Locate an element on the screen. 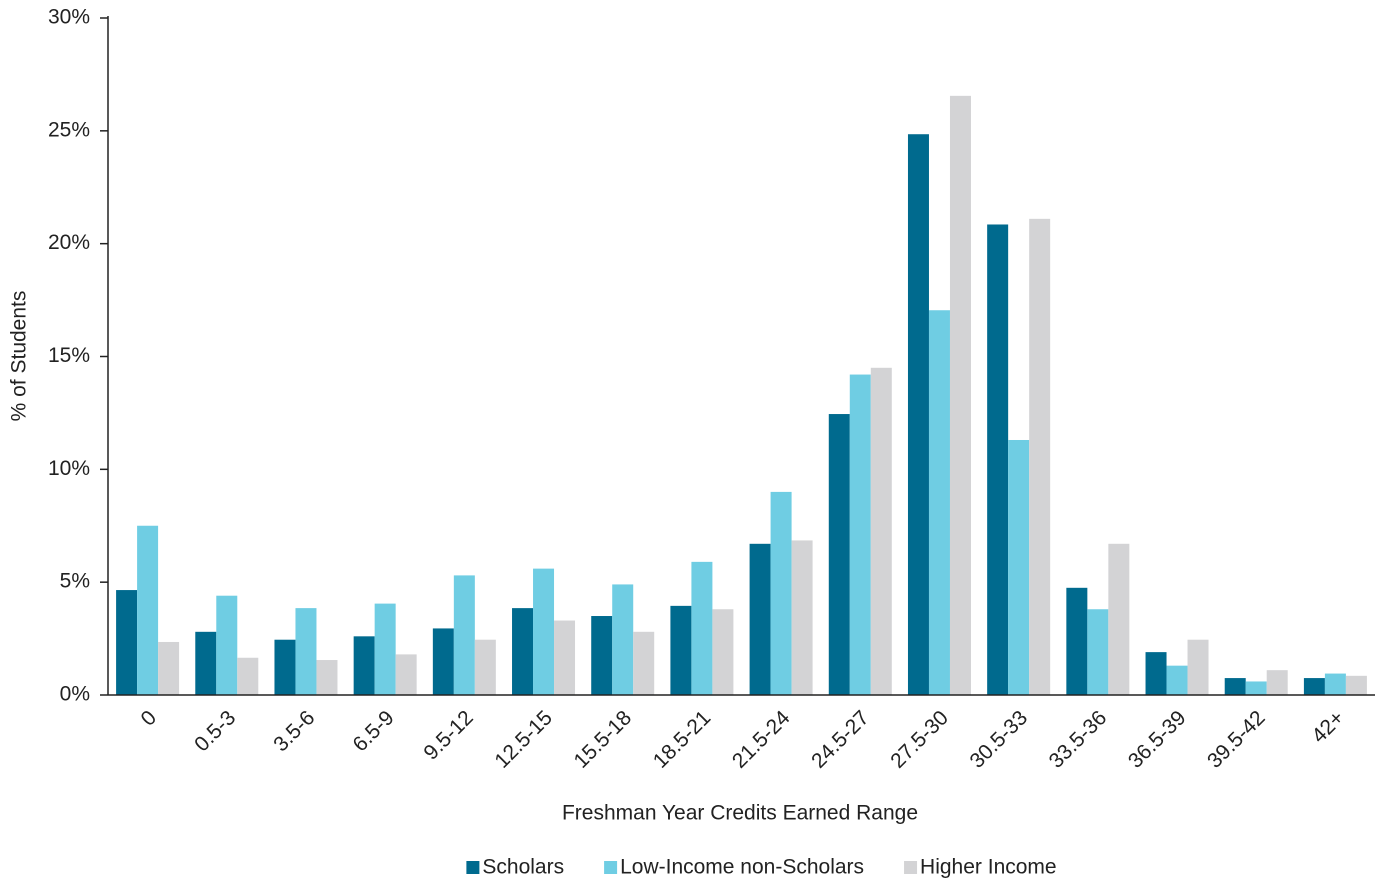  legend-label: Higher Income is located at coordinates (988, 867).